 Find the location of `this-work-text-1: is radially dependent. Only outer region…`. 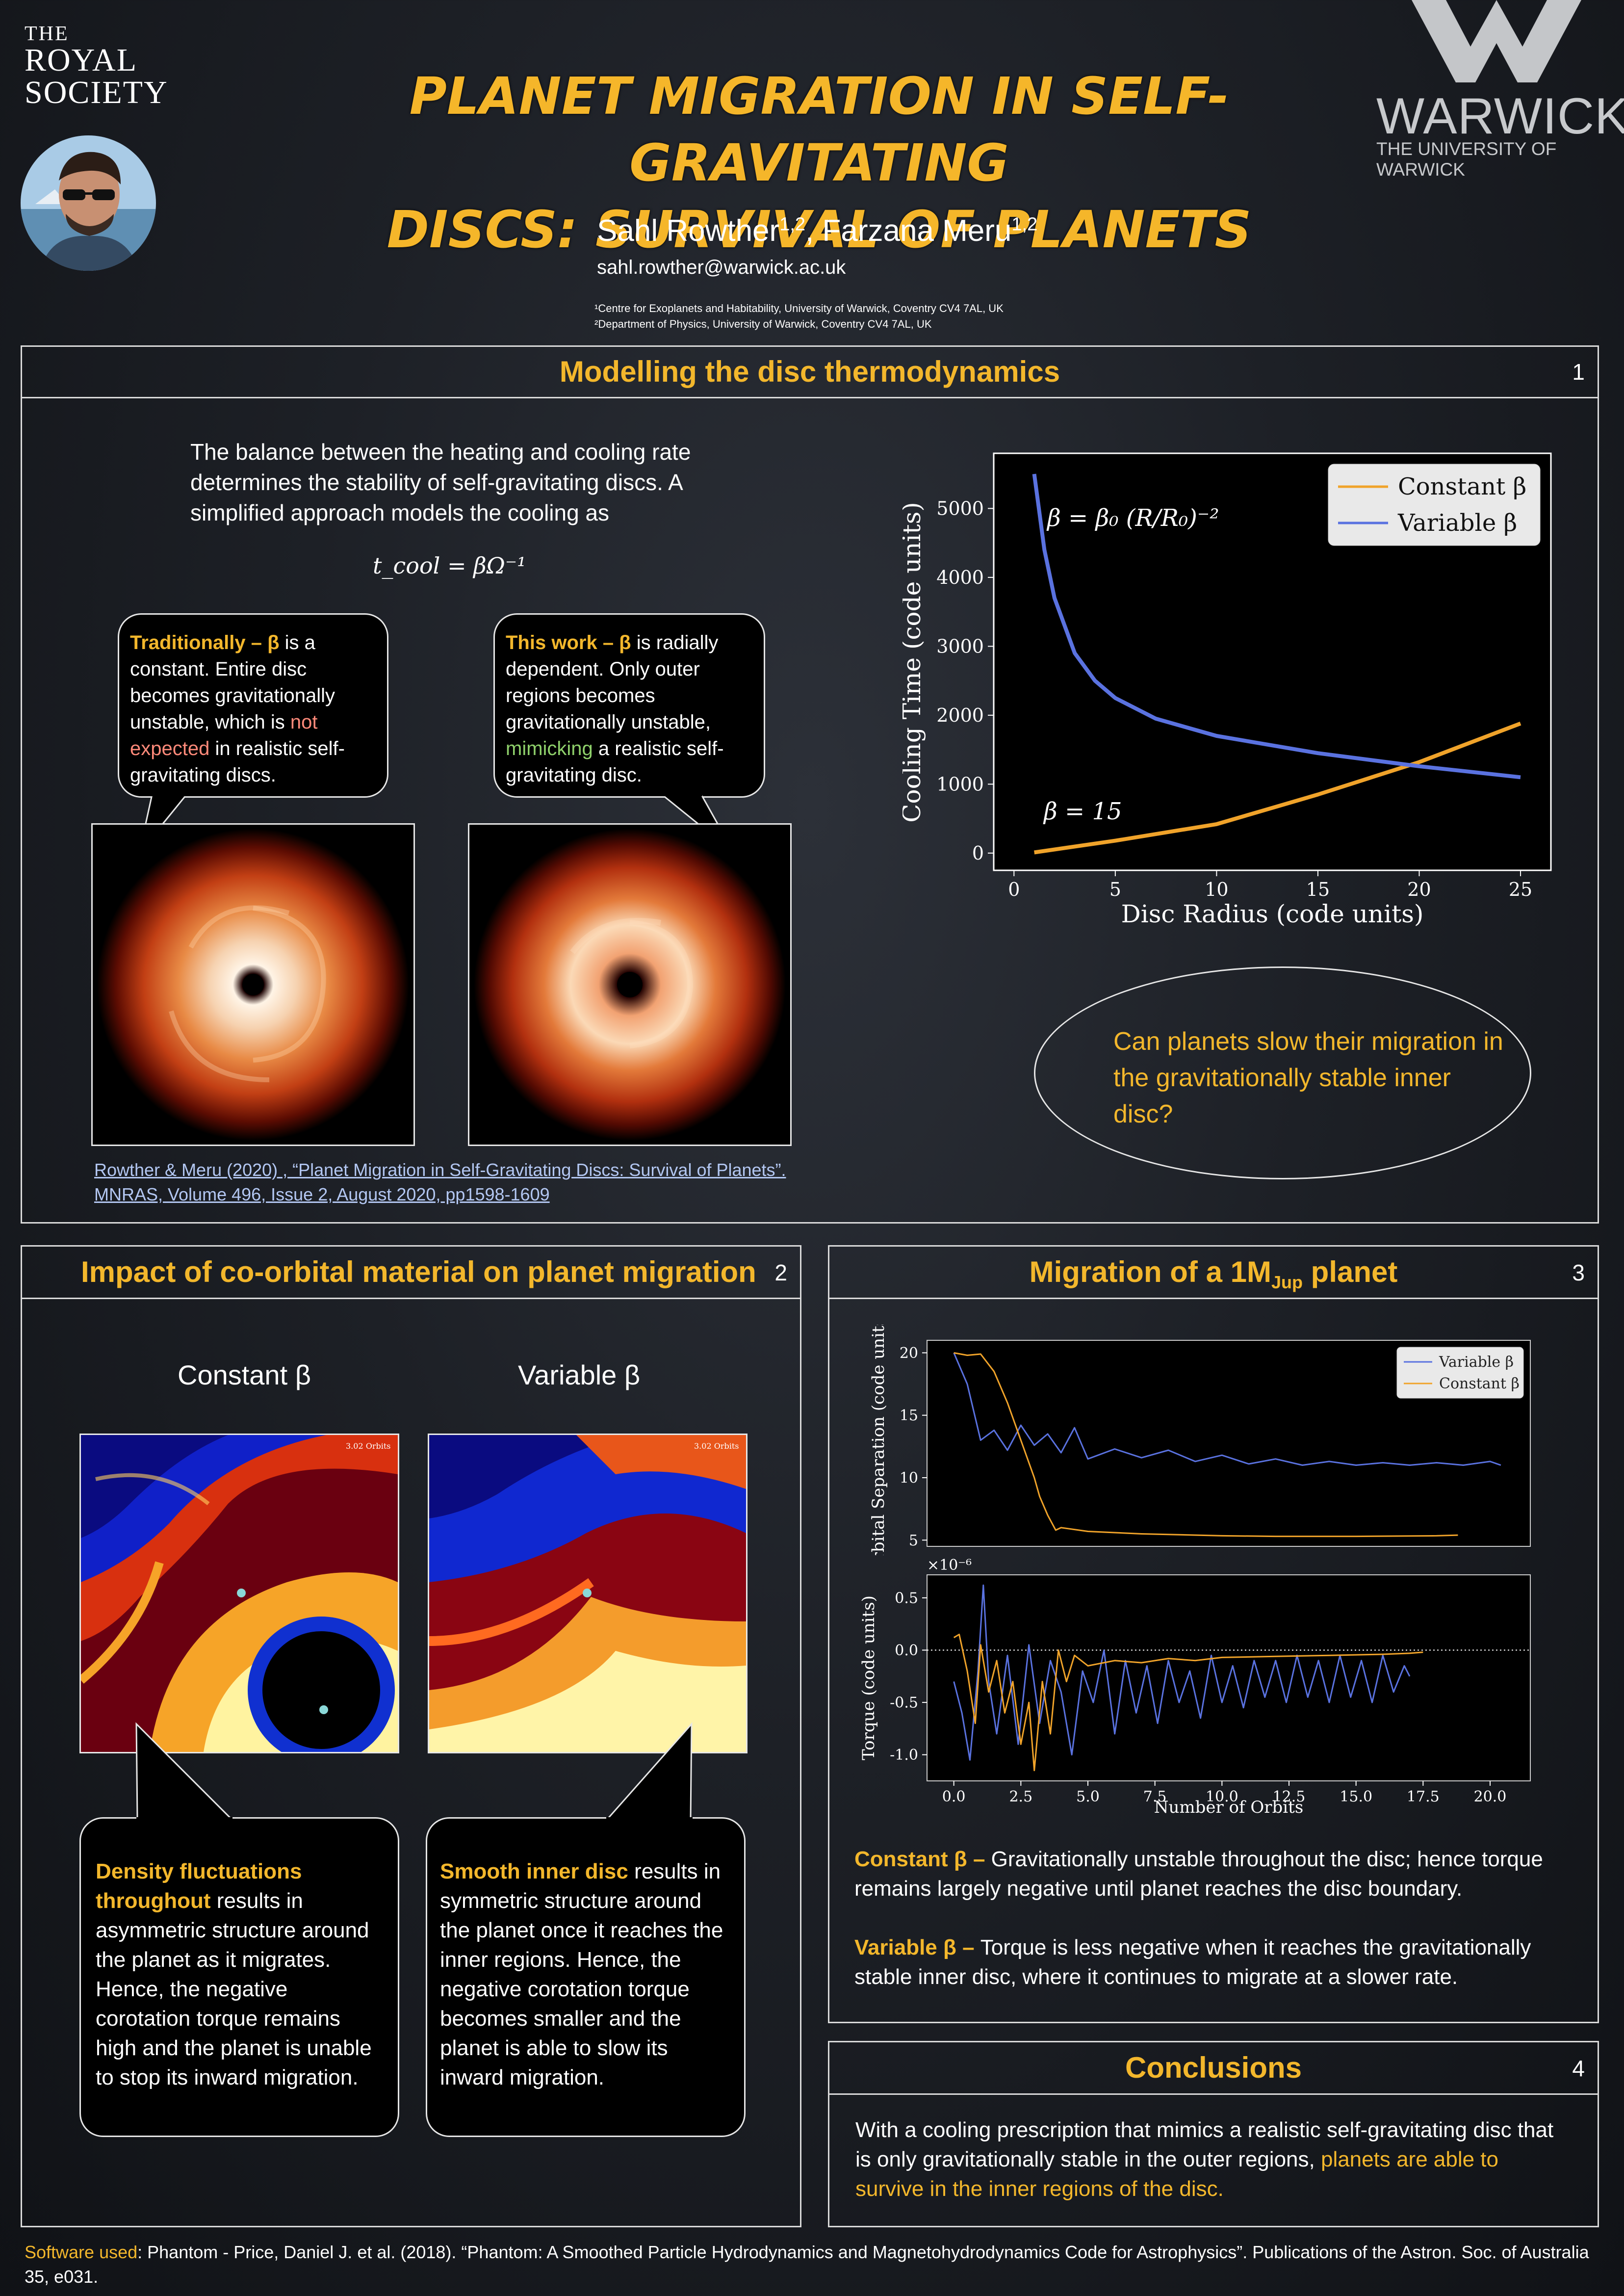

this-work-text-1: is radially dependent. Only outer region… is located at coordinates (612, 682).